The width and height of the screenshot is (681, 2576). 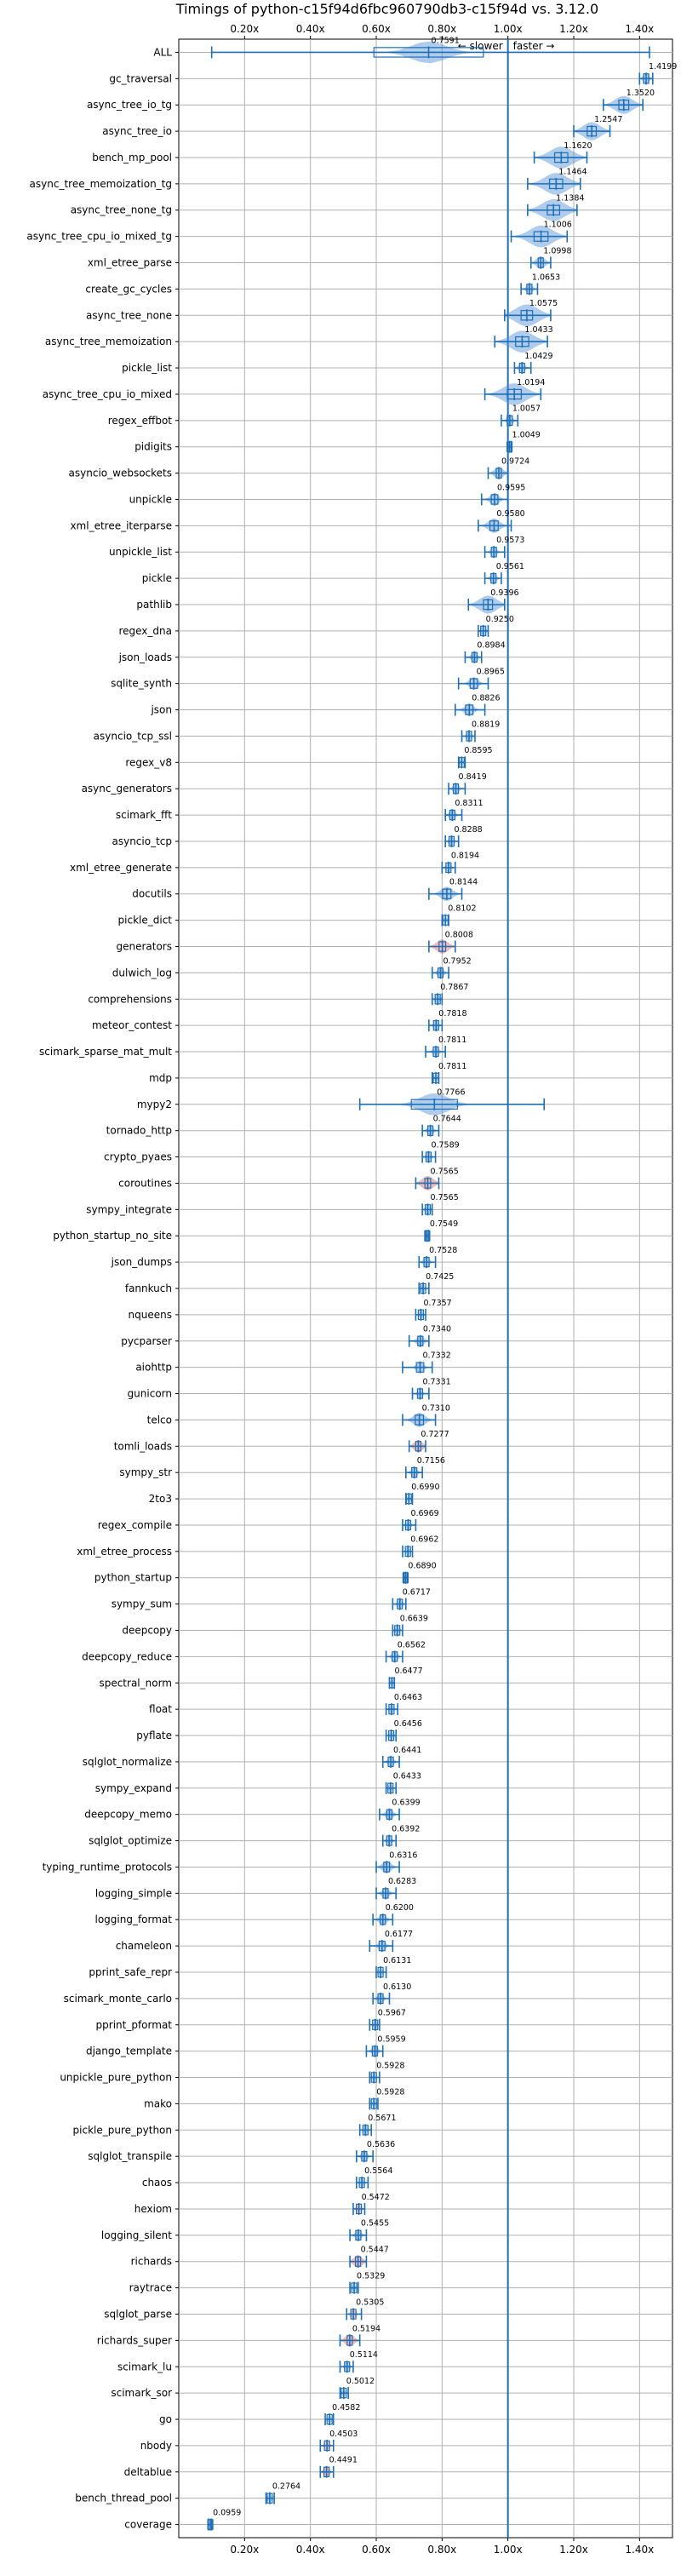 I want to click on category-label: coverage, so click(x=148, y=2525).